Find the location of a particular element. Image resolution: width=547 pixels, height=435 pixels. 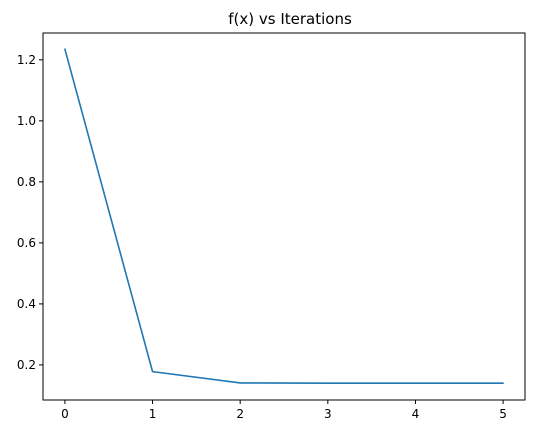

x-tick-label: 2 is located at coordinates (240, 414).